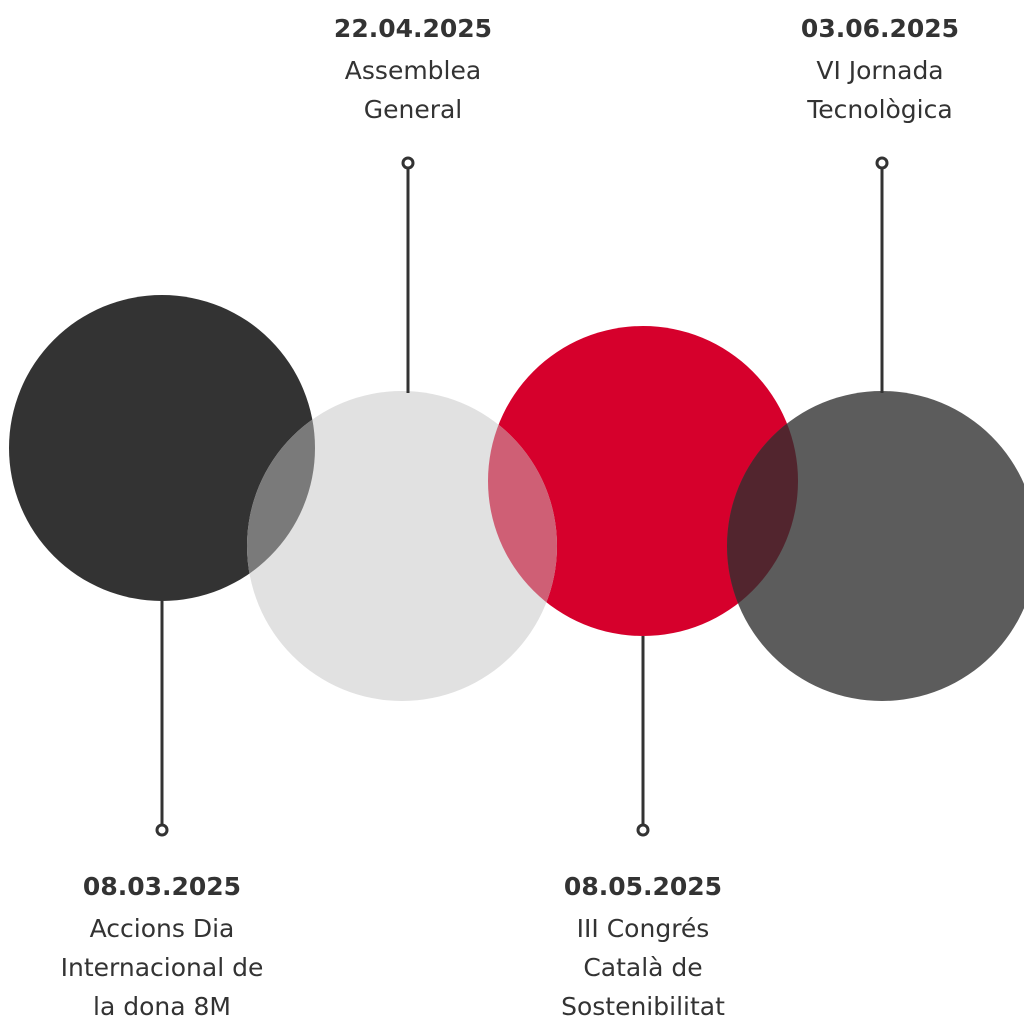  What do you see at coordinates (642, 967) in the screenshot?
I see `event-title: Català de` at bounding box center [642, 967].